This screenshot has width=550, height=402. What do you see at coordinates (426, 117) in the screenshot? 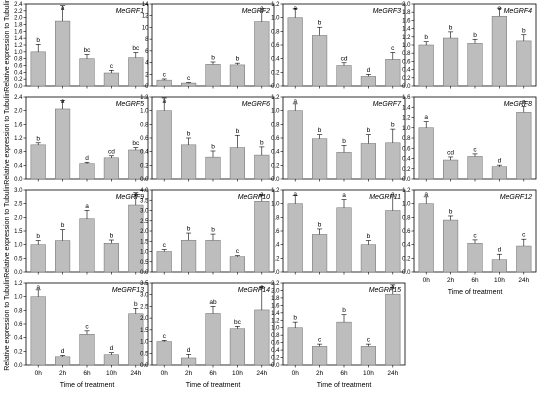
I see `panel-8-letter-0h: a` at bounding box center [426, 117].